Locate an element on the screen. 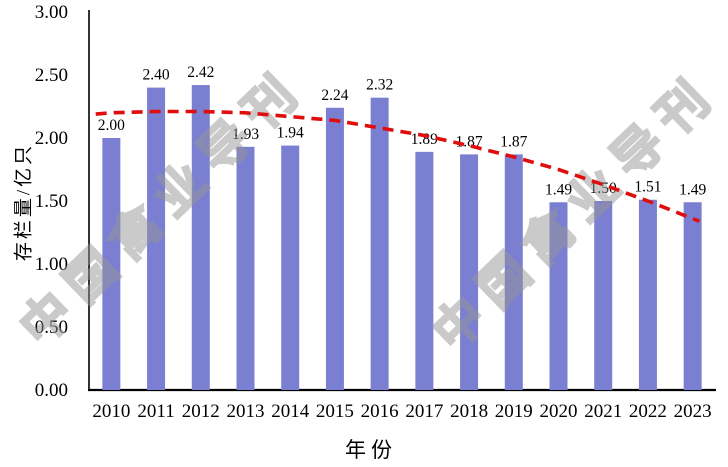 This screenshot has height=467, width=728. bar-2021 is located at coordinates (603, 295).